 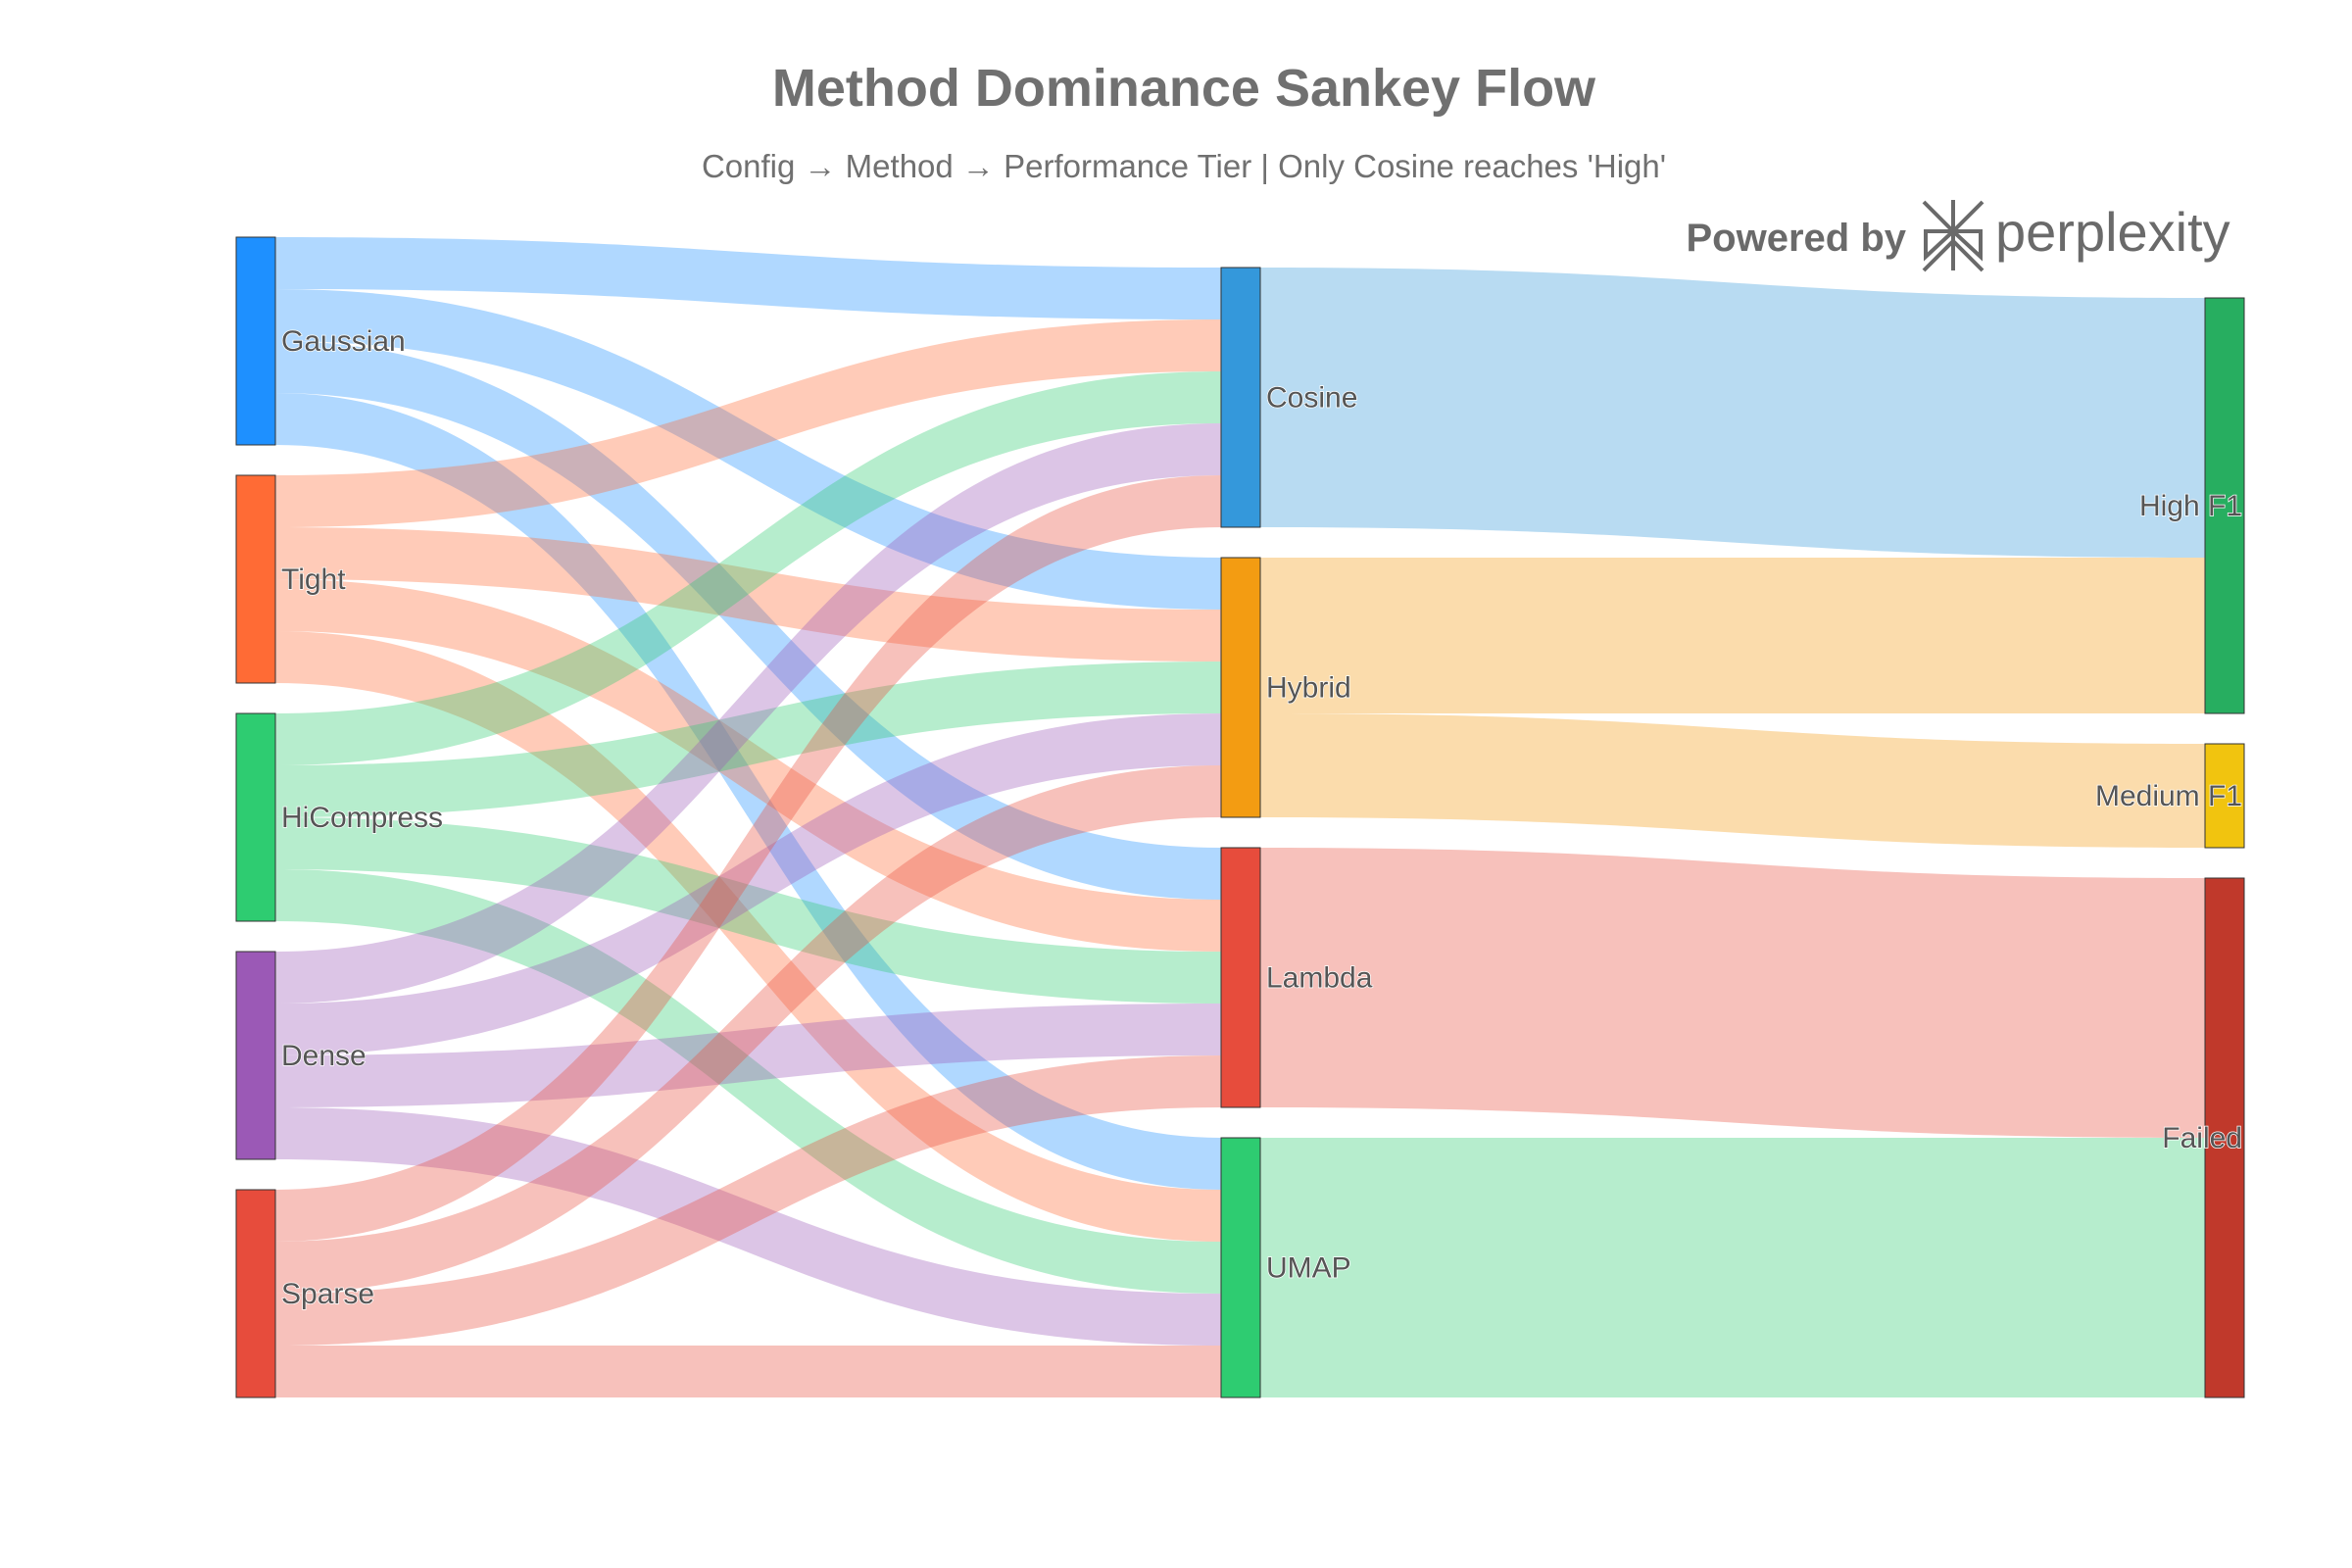 What do you see at coordinates (255, 1055) in the screenshot?
I see `node-dense` at bounding box center [255, 1055].